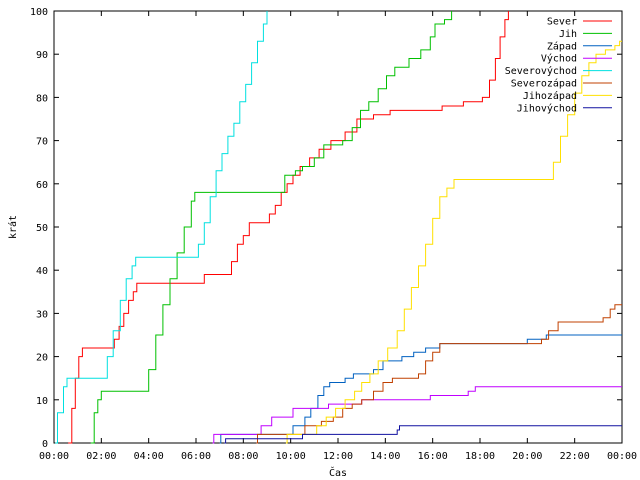  Describe the element at coordinates (42, 185) in the screenshot. I see `y-tick-label: 60` at that location.